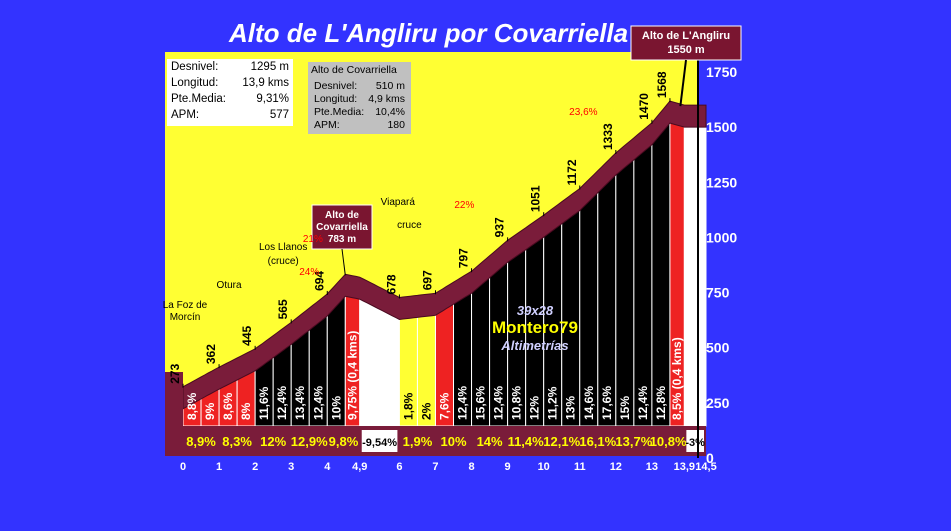 This screenshot has height=531, width=951. I want to click on x-tick-label: 2, so click(255, 467).